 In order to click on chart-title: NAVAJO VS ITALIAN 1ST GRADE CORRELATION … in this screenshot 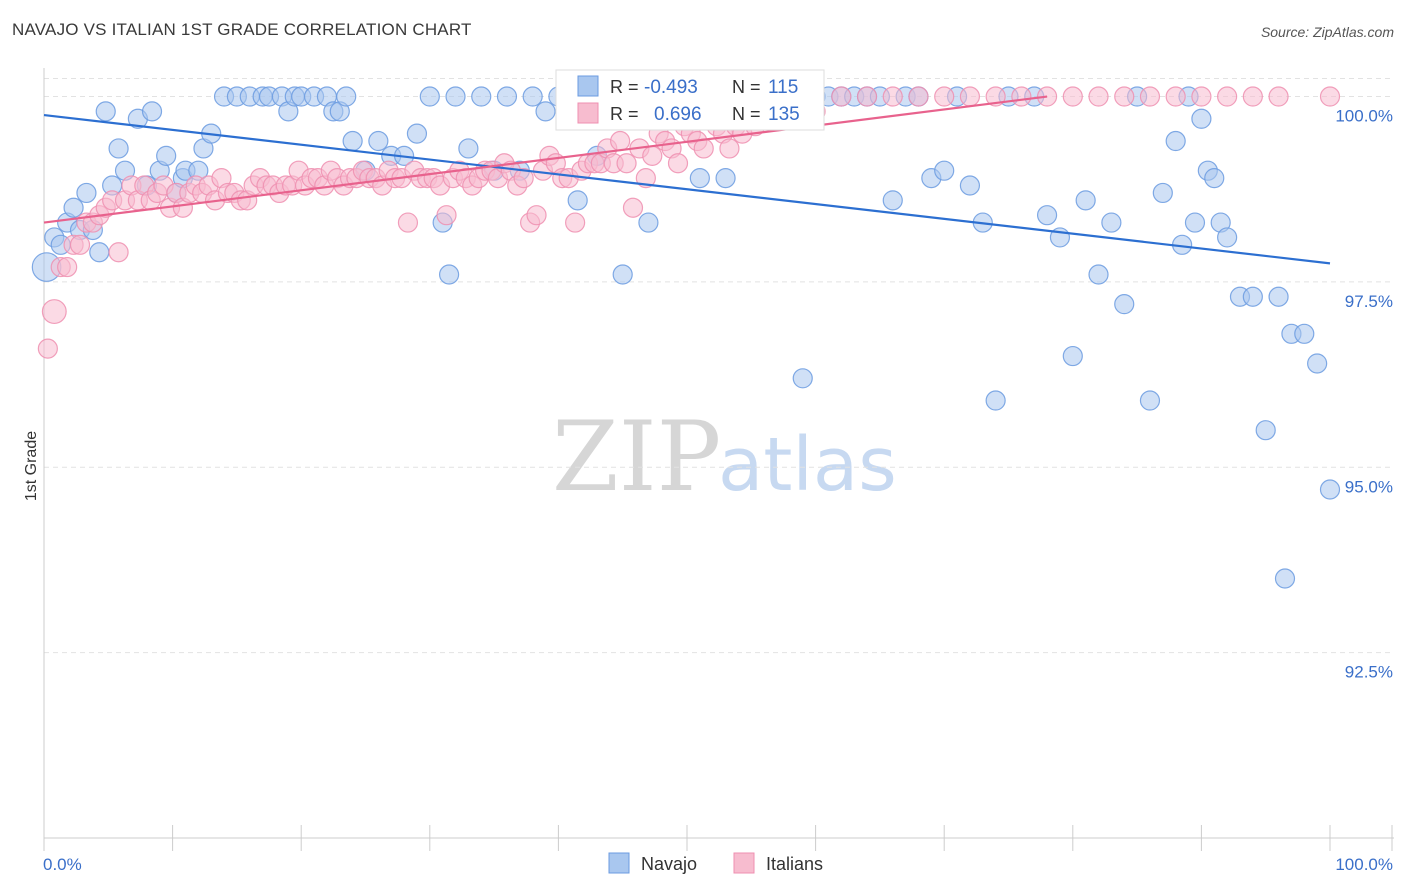, I will do `click(242, 29)`.